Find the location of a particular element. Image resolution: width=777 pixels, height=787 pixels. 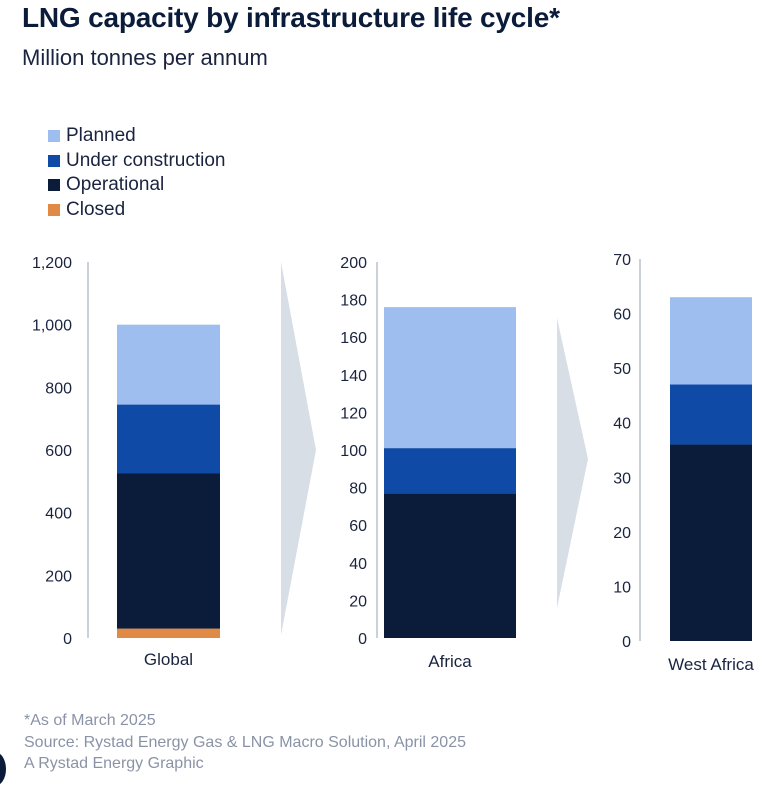

legend-swatch-operational is located at coordinates (54, 185).